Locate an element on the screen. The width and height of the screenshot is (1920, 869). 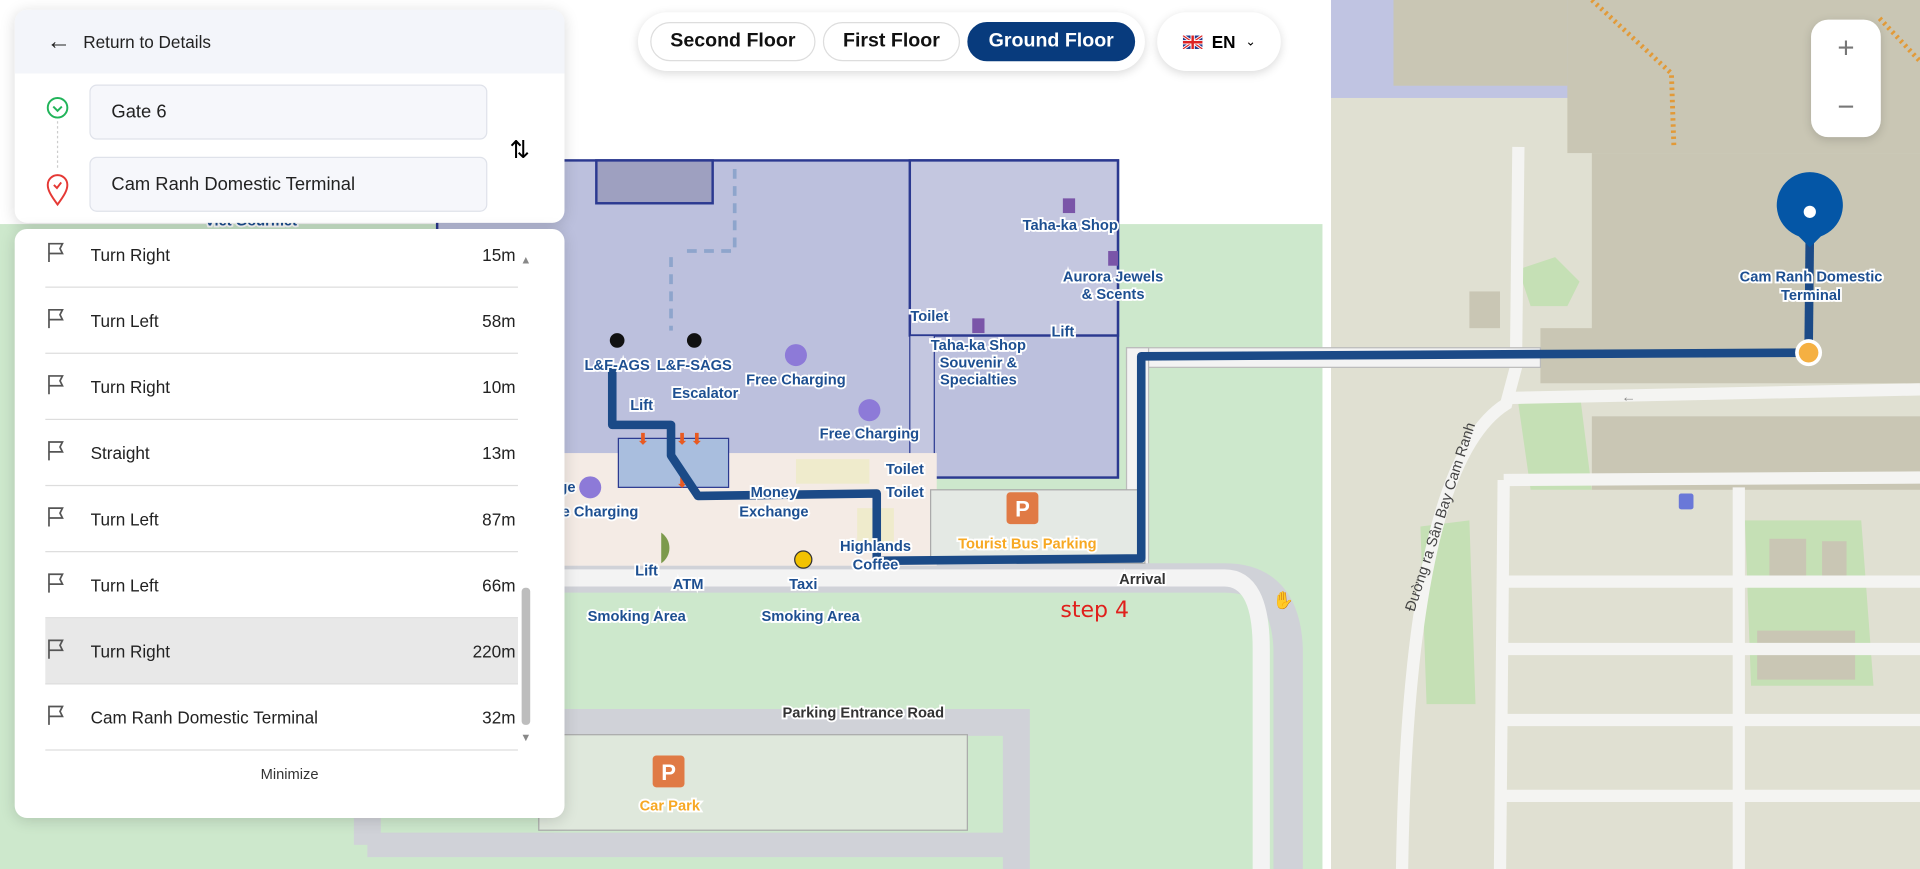
map-label: ATM is located at coordinates (688, 585).